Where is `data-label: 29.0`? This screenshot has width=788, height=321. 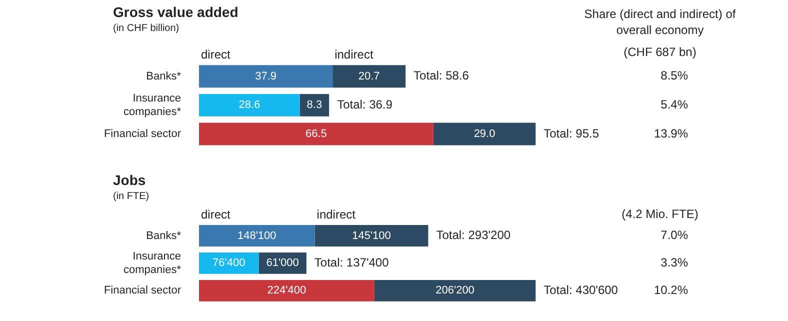
data-label: 29.0 is located at coordinates (485, 134).